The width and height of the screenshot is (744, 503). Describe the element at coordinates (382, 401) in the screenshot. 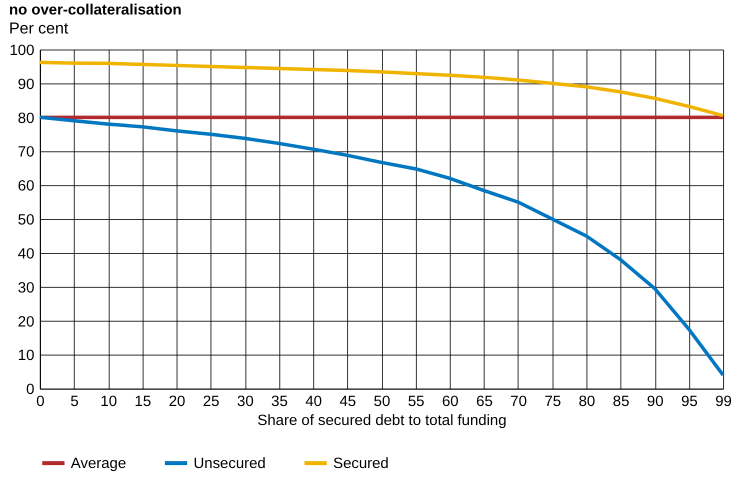

I see `x-tick-label: 50` at that location.